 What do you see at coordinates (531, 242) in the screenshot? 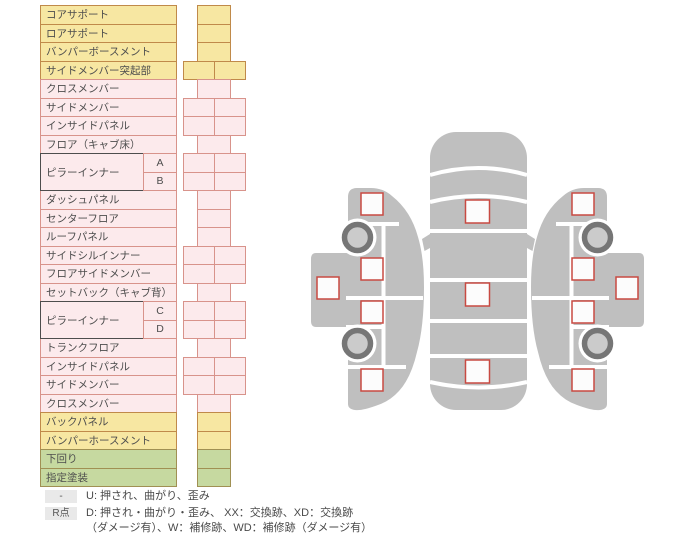
I see `right-mirror` at bounding box center [531, 242].